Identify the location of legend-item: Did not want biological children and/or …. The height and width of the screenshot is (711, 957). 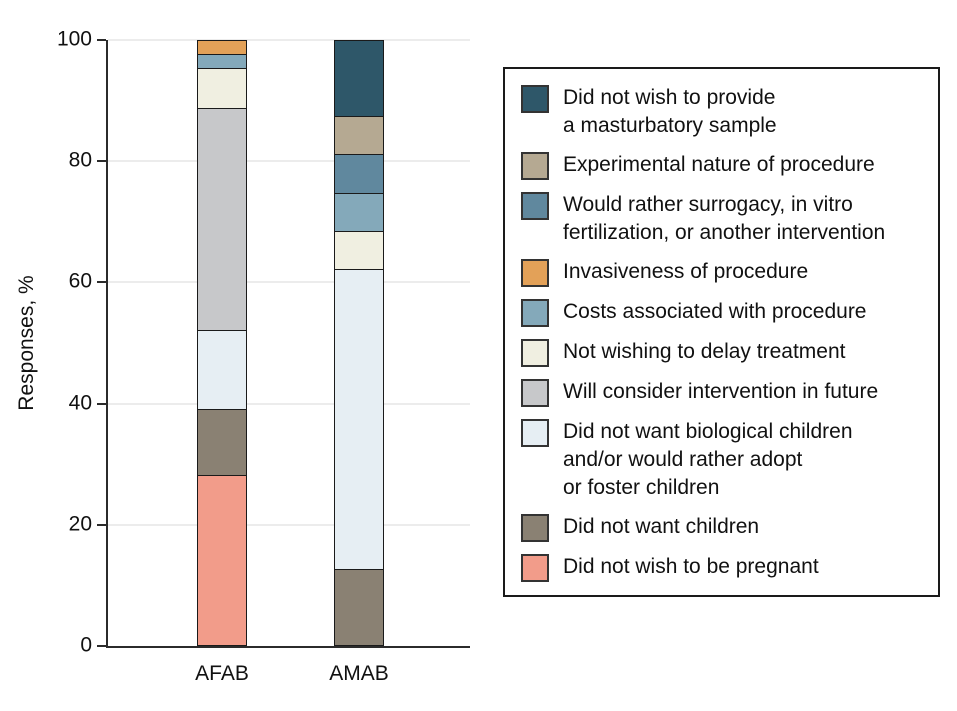
(725, 460).